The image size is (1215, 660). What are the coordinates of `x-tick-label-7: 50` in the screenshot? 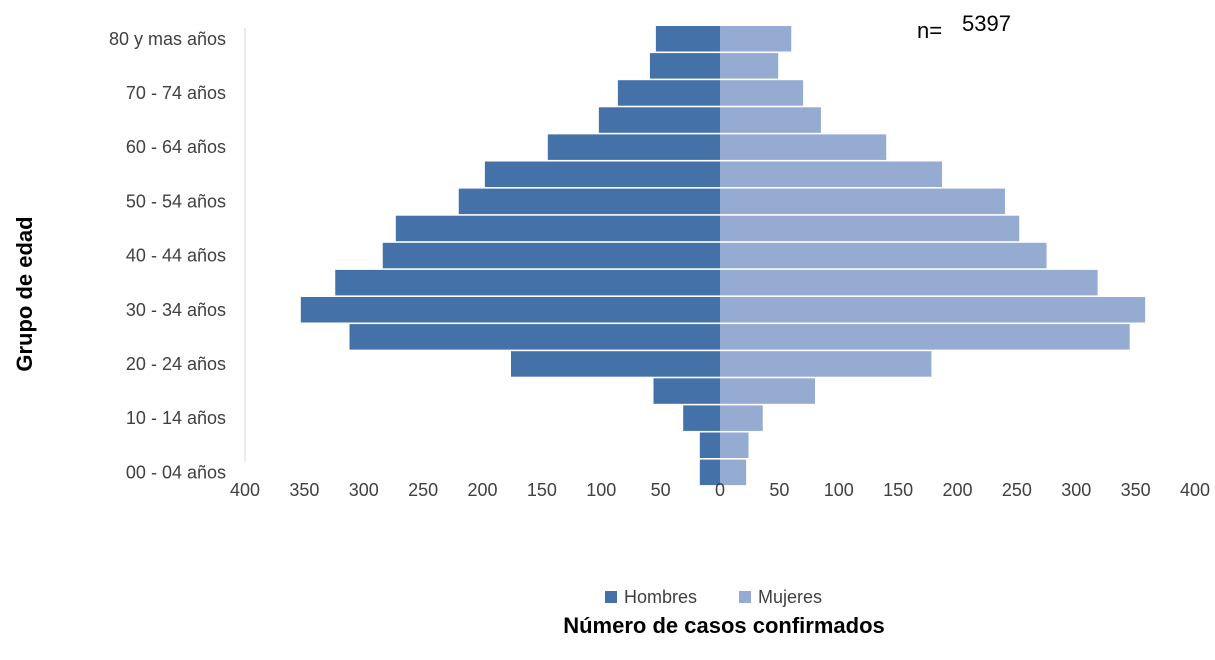 It's located at (661, 490).